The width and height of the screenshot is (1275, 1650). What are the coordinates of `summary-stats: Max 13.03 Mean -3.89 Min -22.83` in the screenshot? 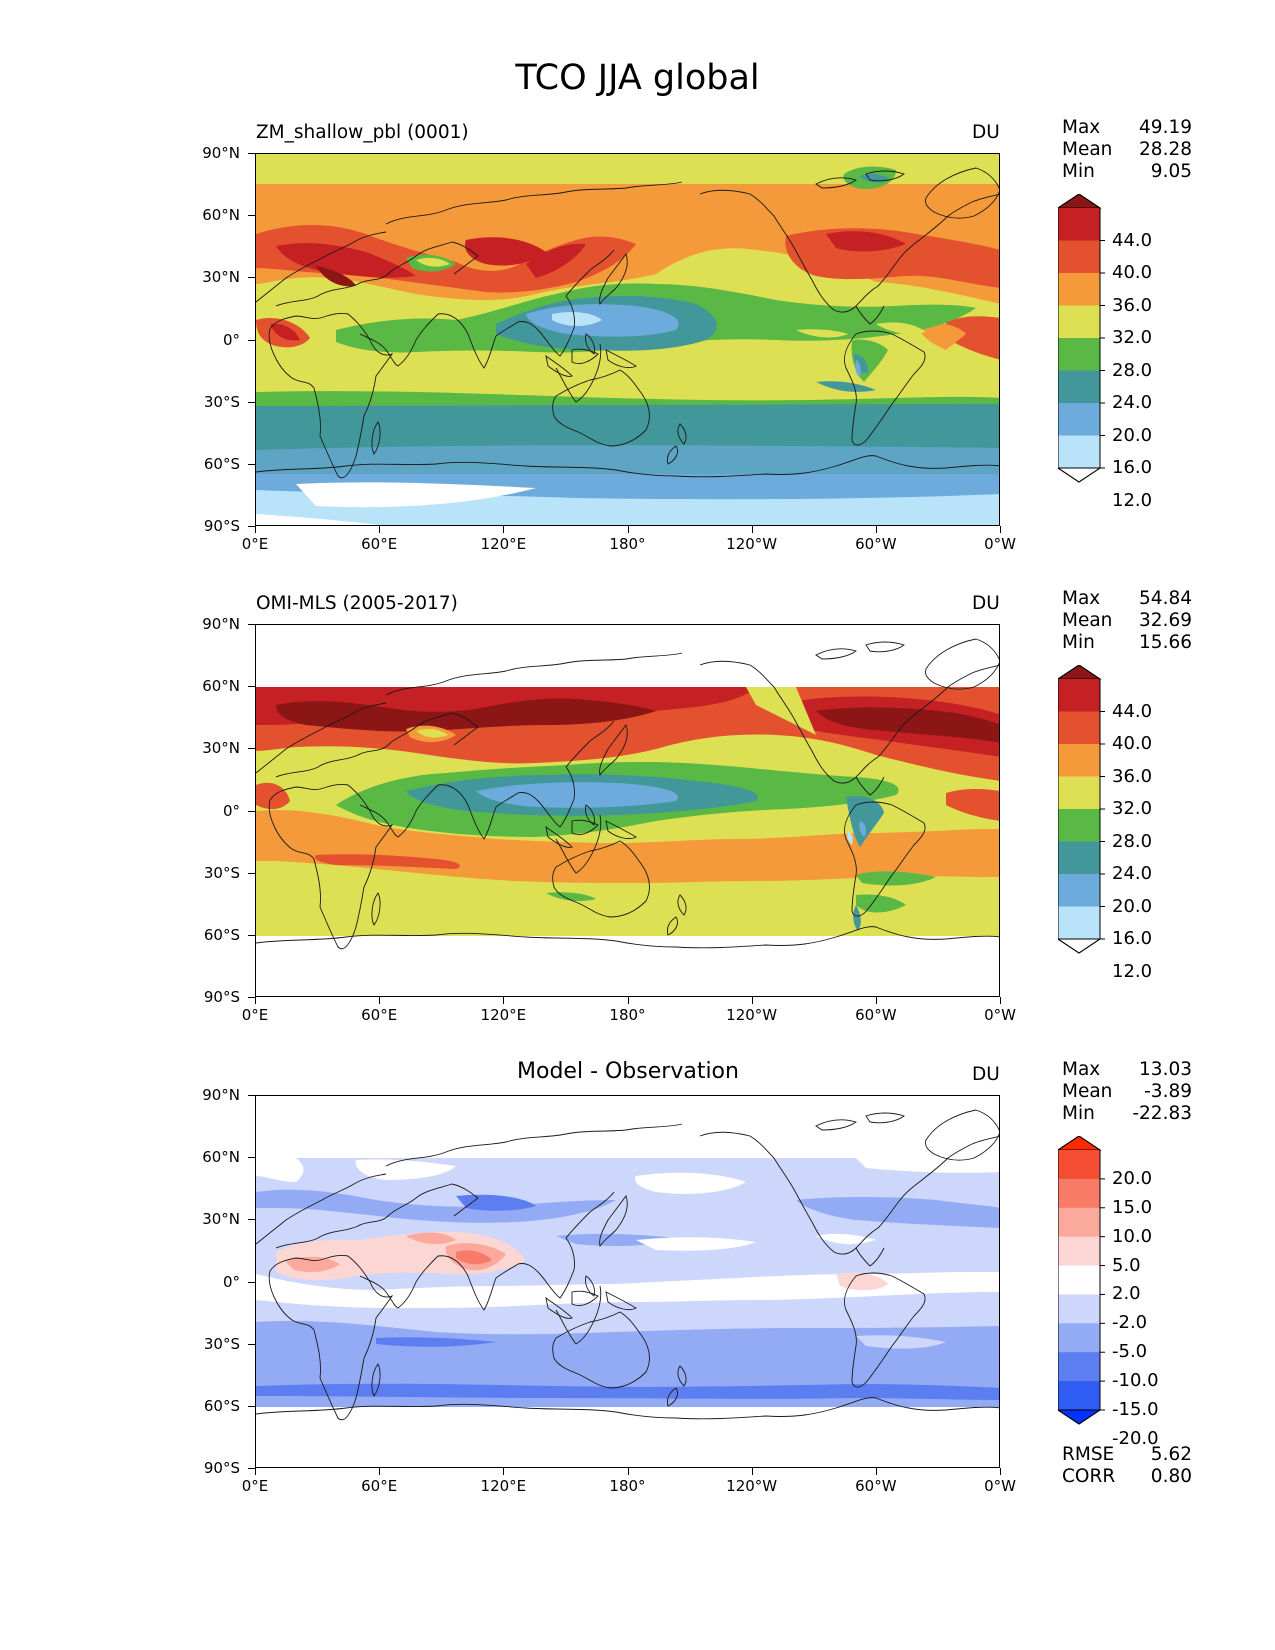 It's located at (1127, 1092).